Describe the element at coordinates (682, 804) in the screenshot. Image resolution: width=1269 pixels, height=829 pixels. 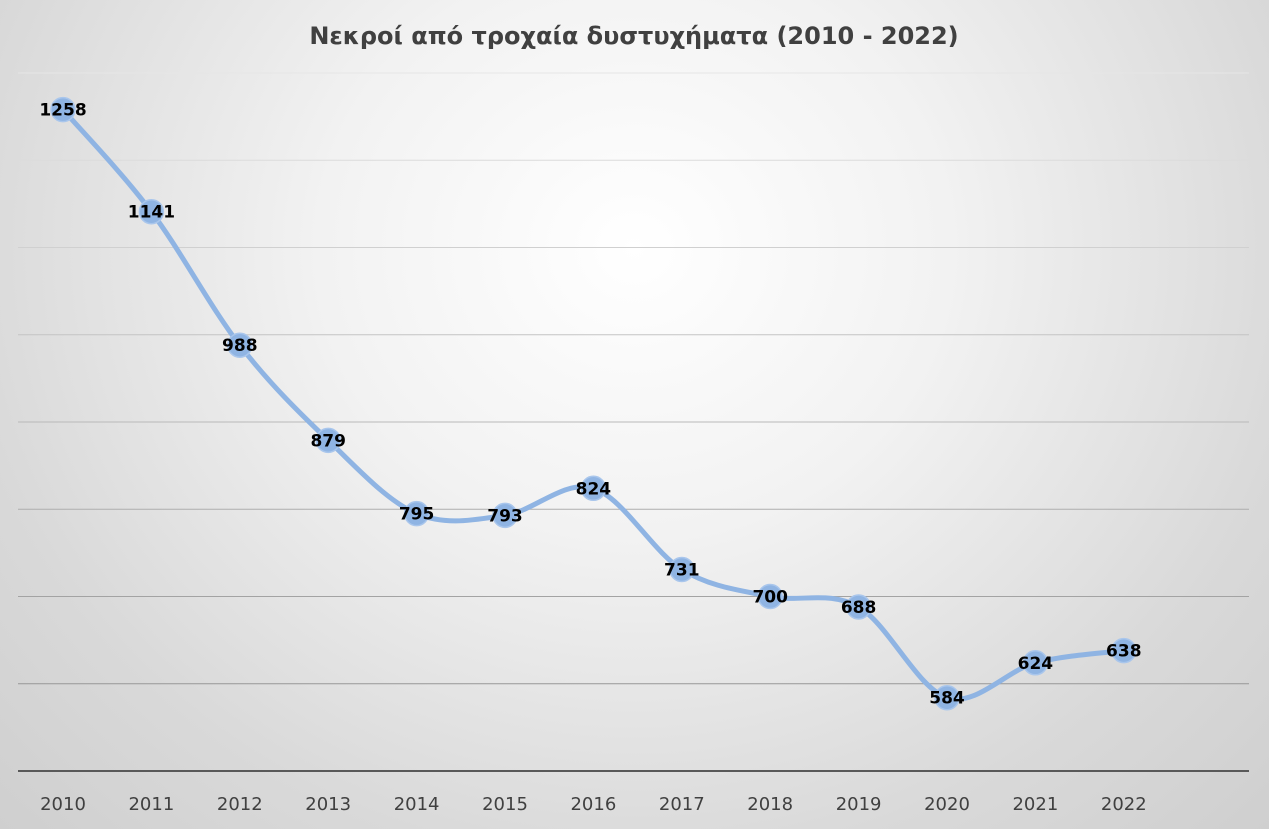
I see `x-tick-label: 2017` at that location.